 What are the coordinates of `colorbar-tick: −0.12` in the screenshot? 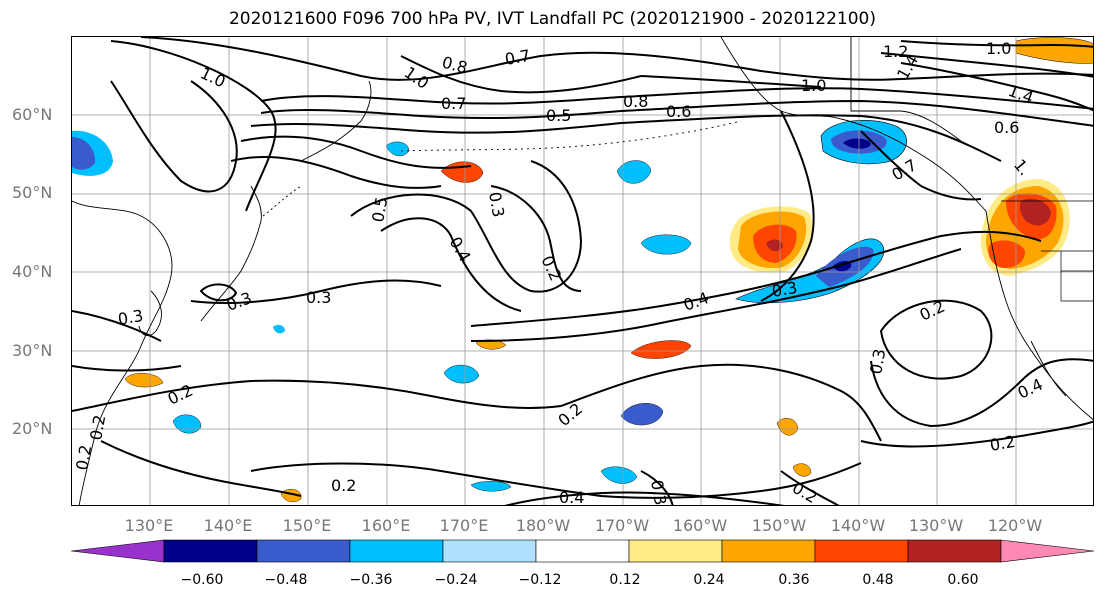 It's located at (540, 580).